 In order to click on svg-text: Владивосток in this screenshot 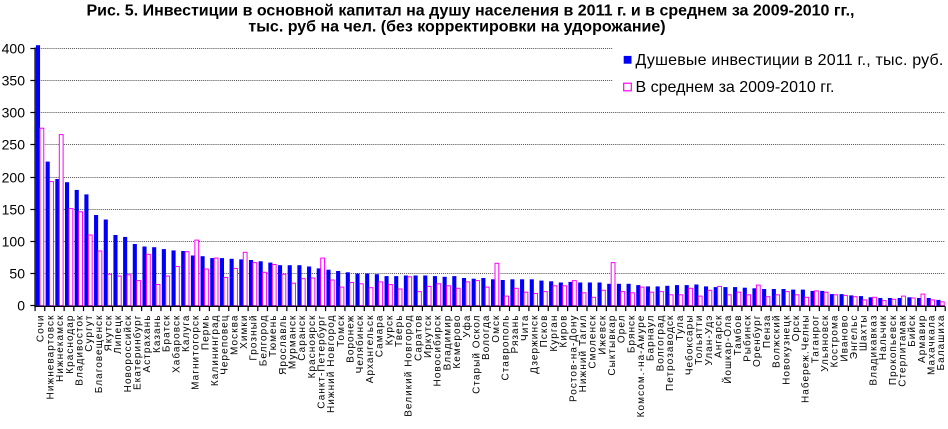, I will do `click(79, 350)`.